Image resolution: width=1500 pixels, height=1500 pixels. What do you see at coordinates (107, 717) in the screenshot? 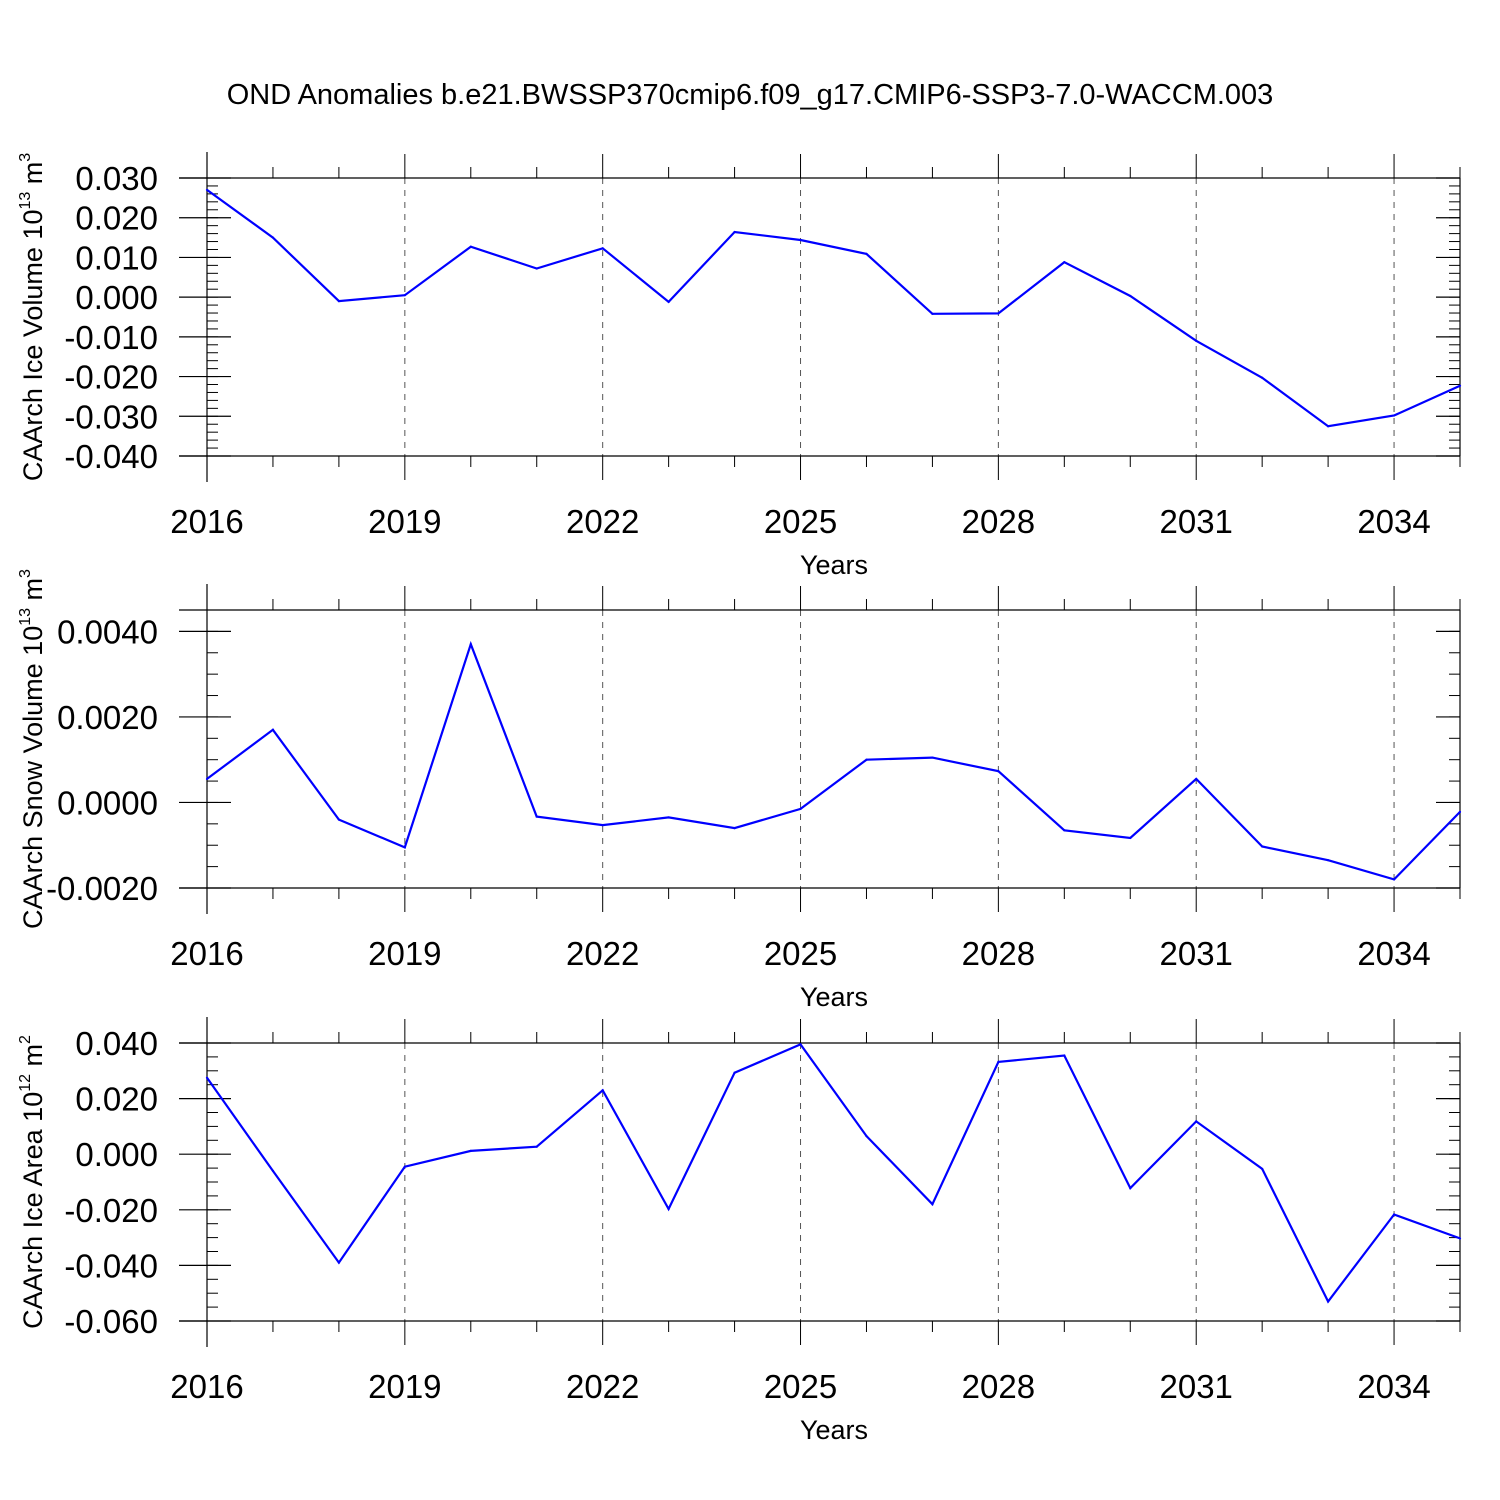
I see `y-tick-label: 0.0020` at bounding box center [107, 717].